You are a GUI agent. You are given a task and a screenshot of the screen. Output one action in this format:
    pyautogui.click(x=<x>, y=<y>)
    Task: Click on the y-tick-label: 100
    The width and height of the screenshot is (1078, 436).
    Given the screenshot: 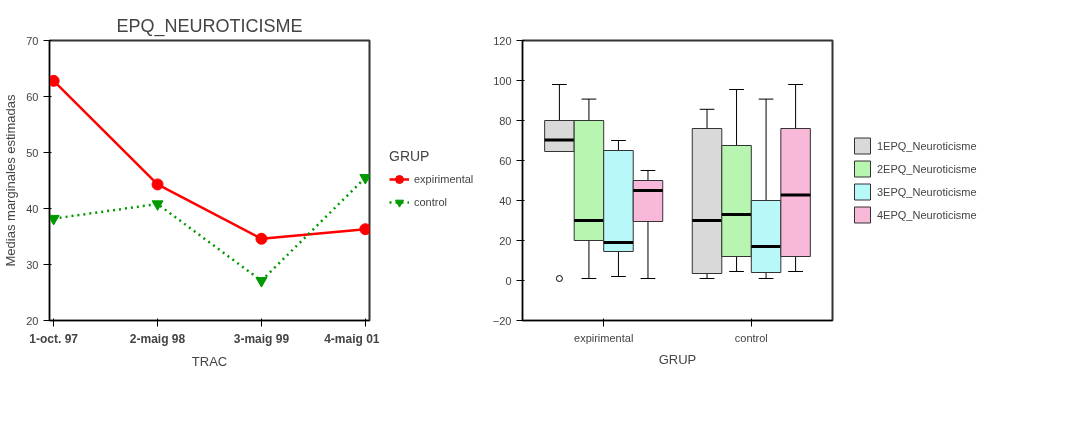 What is the action you would take?
    pyautogui.click(x=502, y=80)
    